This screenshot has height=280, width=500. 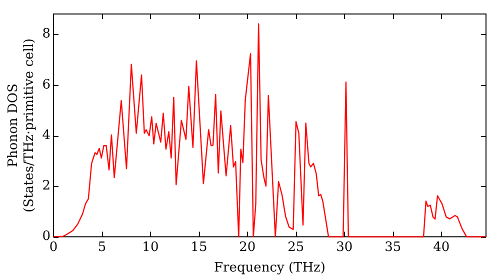 I want to click on x-tick-label: 25, so click(x=296, y=247).